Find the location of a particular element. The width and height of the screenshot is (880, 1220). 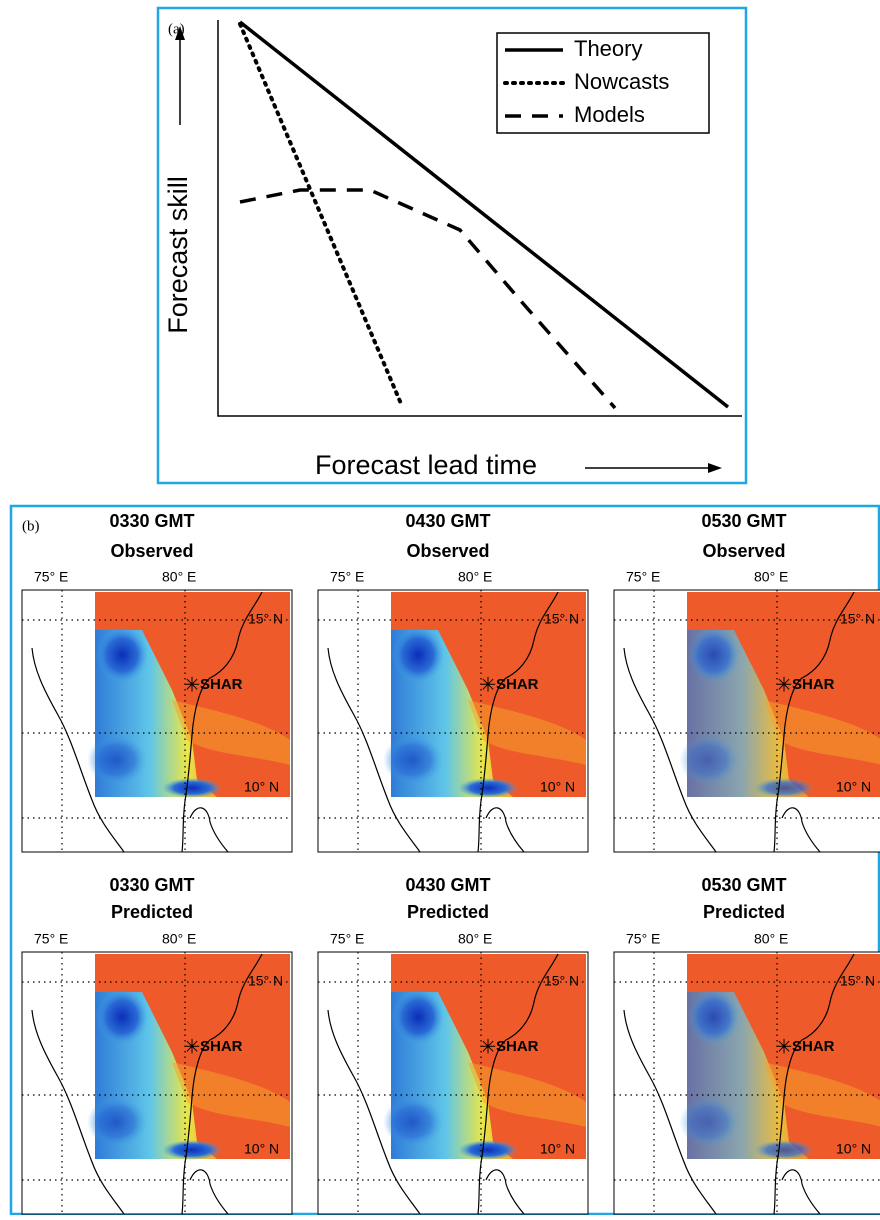

legend-label: Theory is located at coordinates (608, 48).